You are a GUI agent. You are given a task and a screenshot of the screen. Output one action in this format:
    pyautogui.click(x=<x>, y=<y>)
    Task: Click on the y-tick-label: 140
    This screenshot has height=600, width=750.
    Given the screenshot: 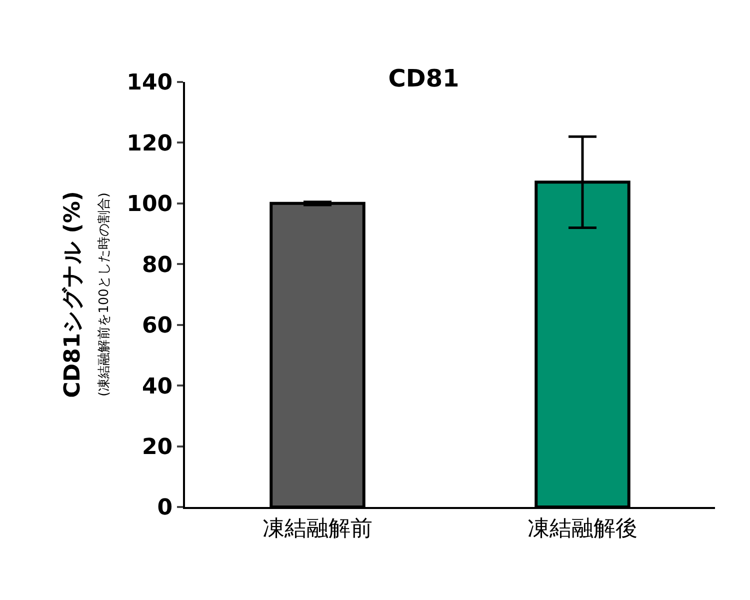 What is the action you would take?
    pyautogui.click(x=149, y=83)
    